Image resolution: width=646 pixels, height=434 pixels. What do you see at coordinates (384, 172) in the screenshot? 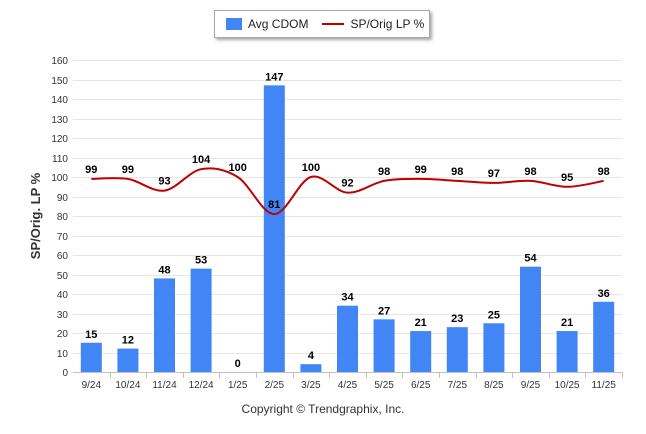
I see `line-value-label-5/25: 98` at bounding box center [384, 172].